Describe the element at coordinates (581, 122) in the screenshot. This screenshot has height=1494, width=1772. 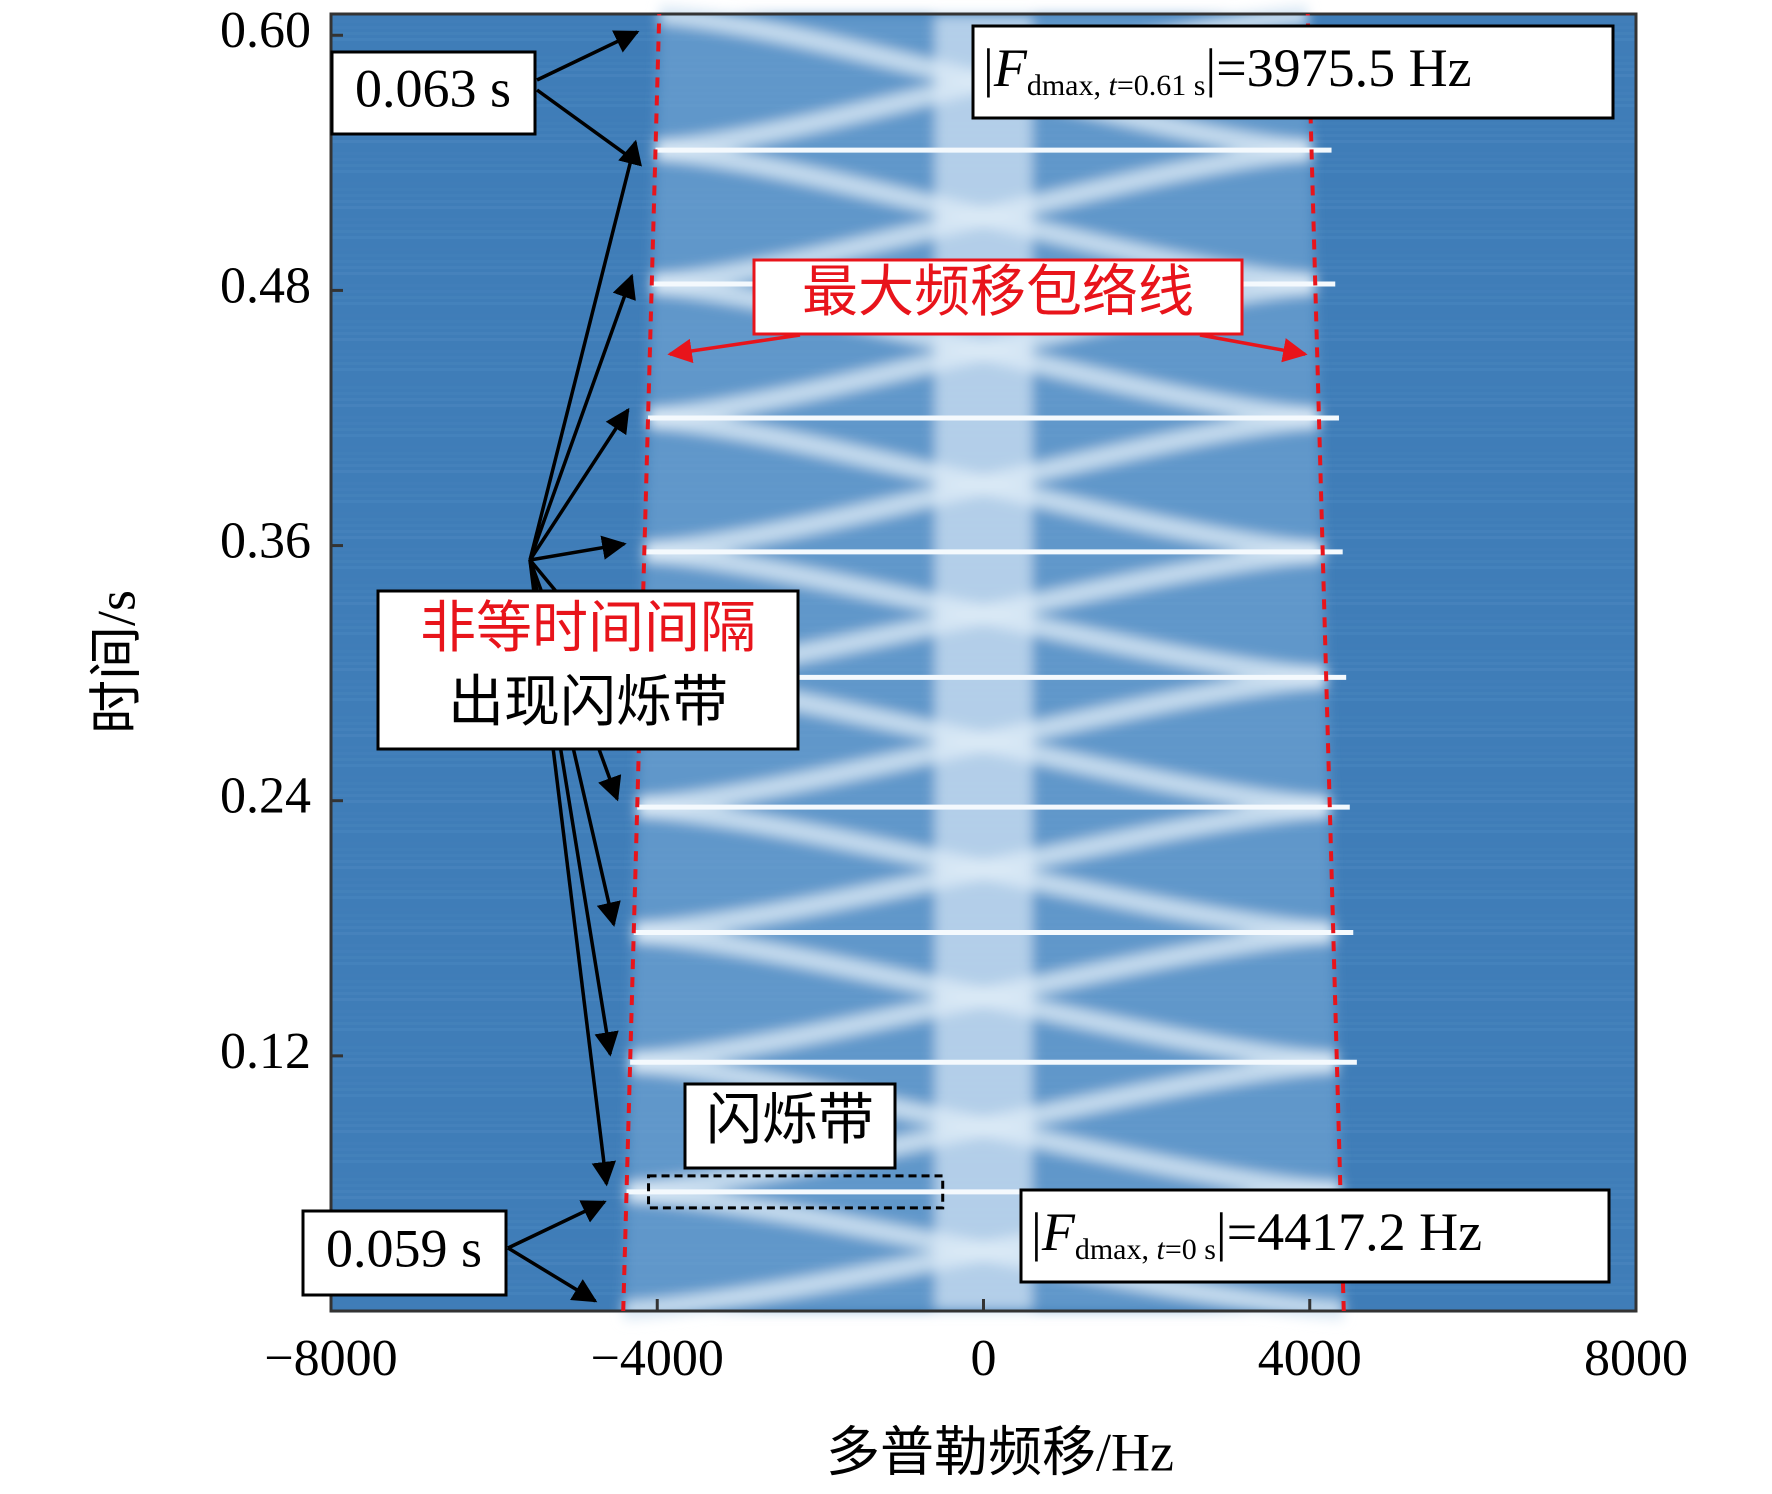
I see `pointer` at that location.